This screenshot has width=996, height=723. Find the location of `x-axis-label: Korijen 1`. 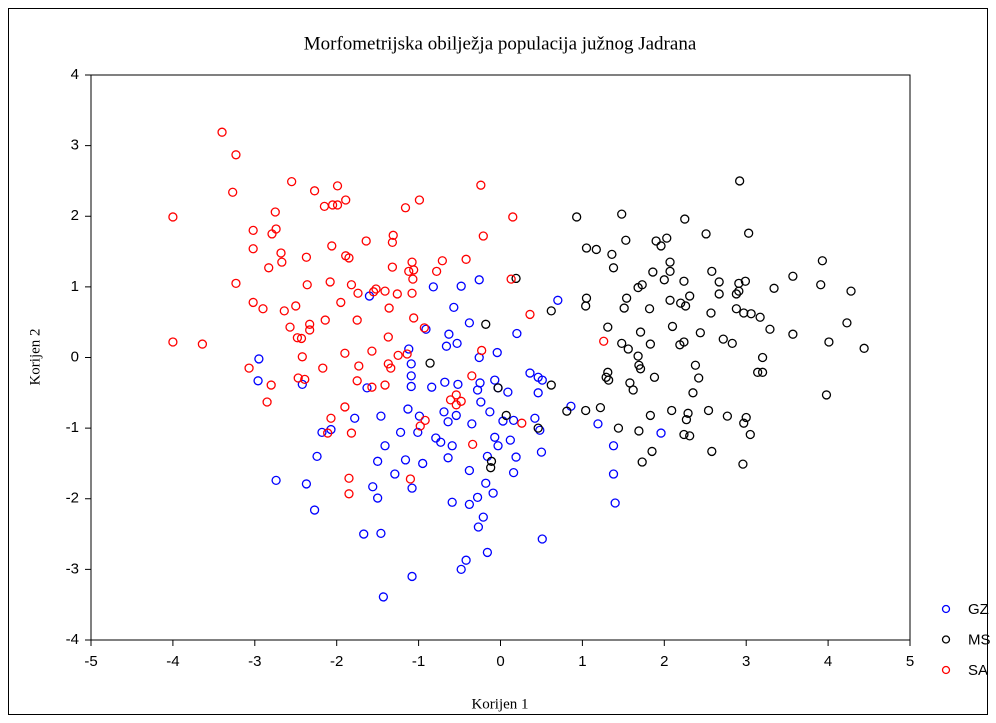

x-axis-label: Korijen 1 is located at coordinates (499, 704).